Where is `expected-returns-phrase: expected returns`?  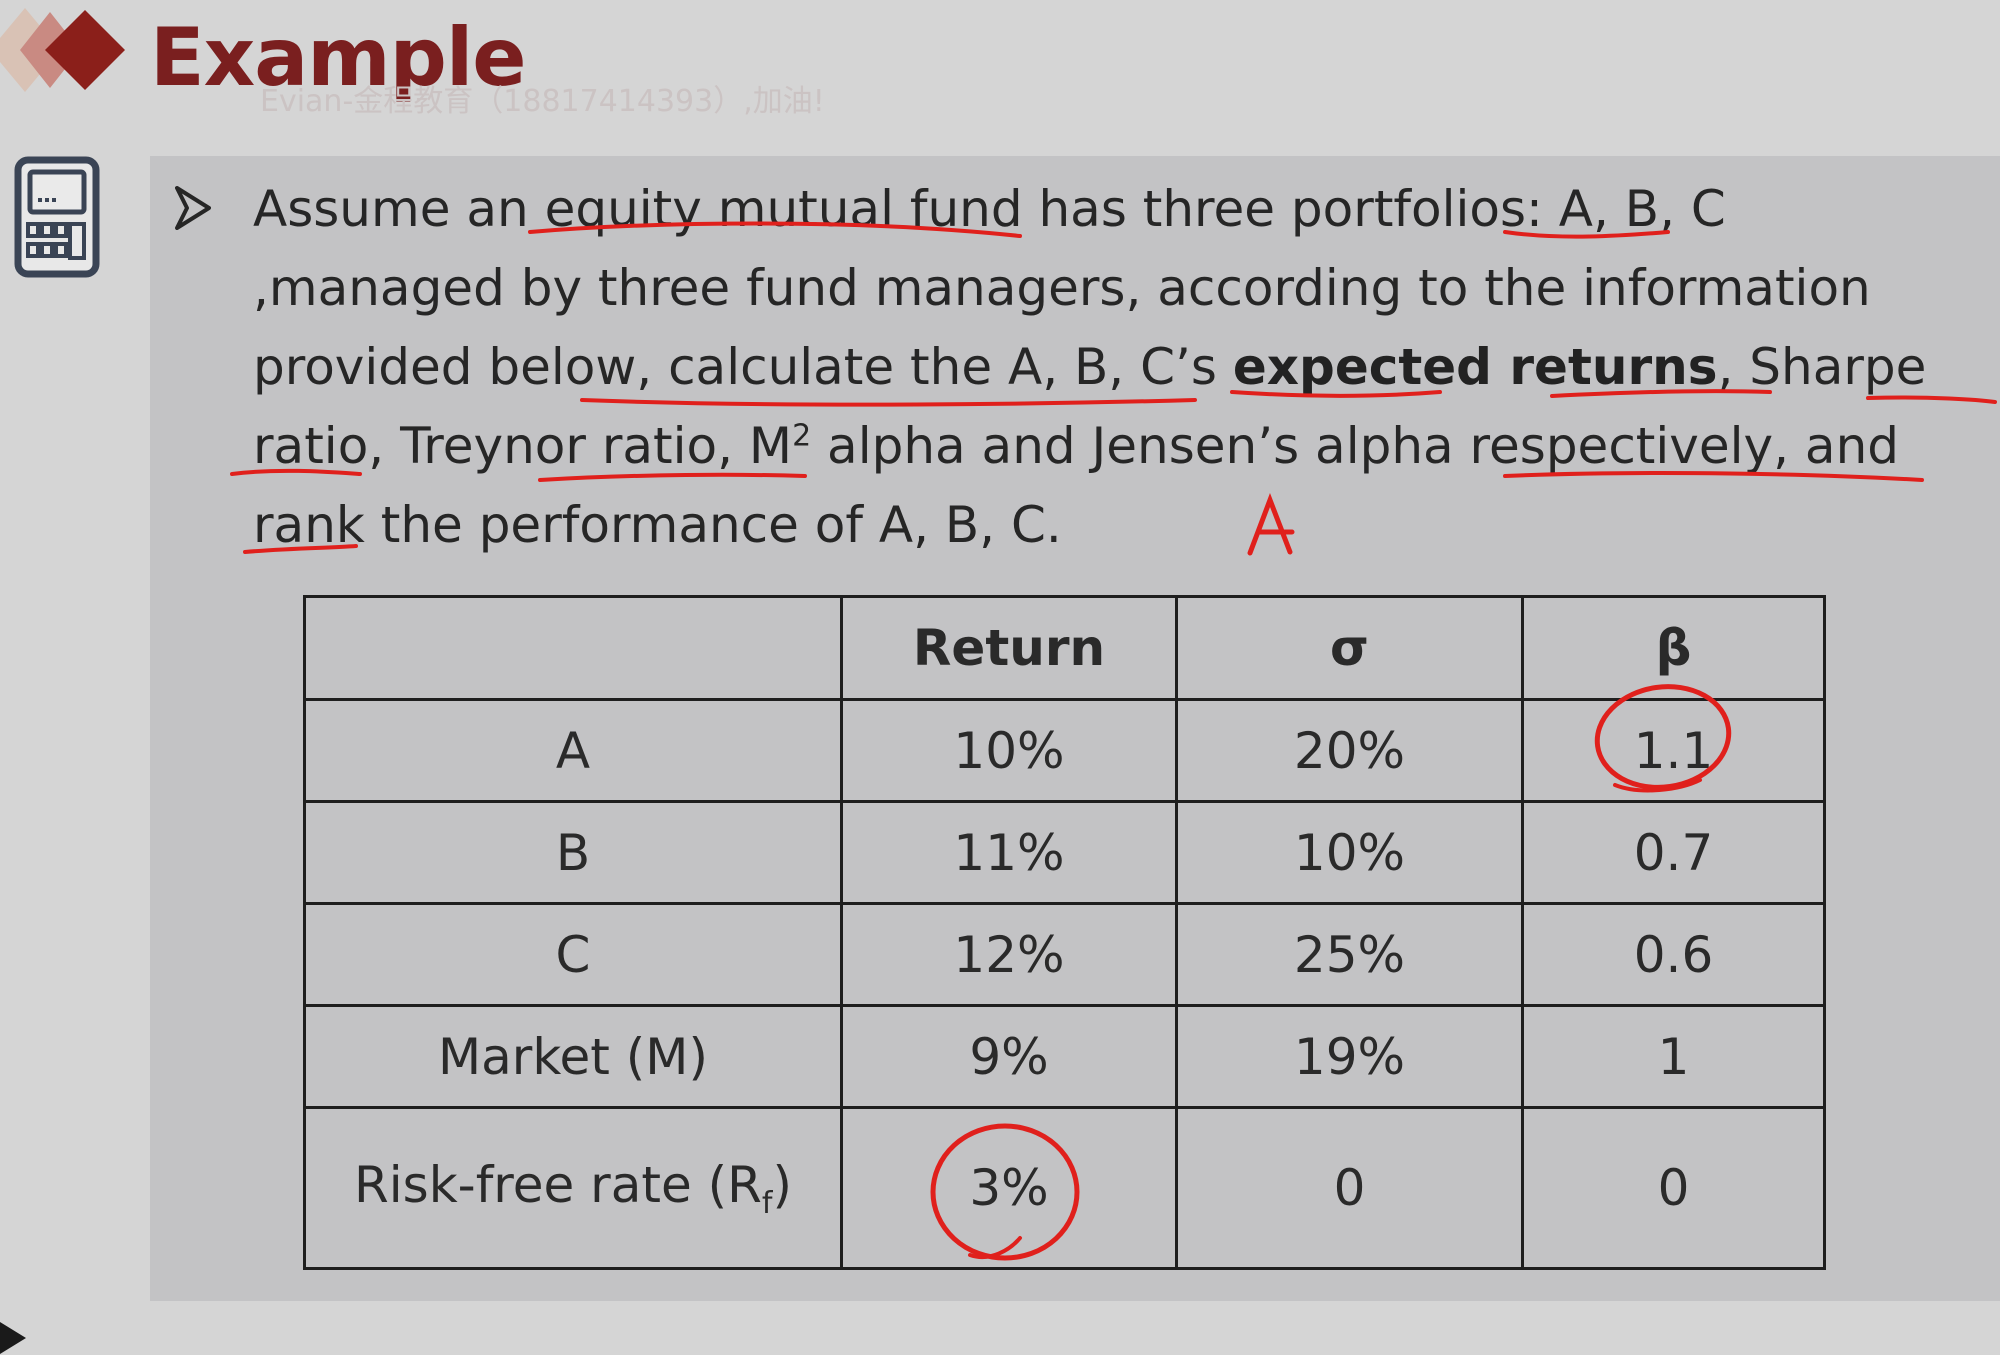 expected-returns-phrase: expected returns is located at coordinates (1475, 367).